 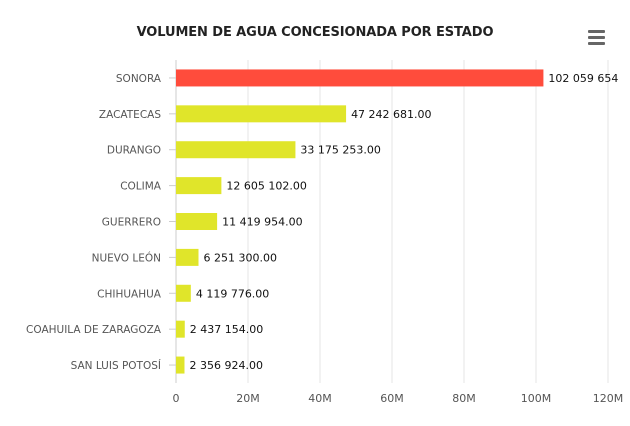 What do you see at coordinates (266, 186) in the screenshot?
I see `data-label: 12 605 102.00` at bounding box center [266, 186].